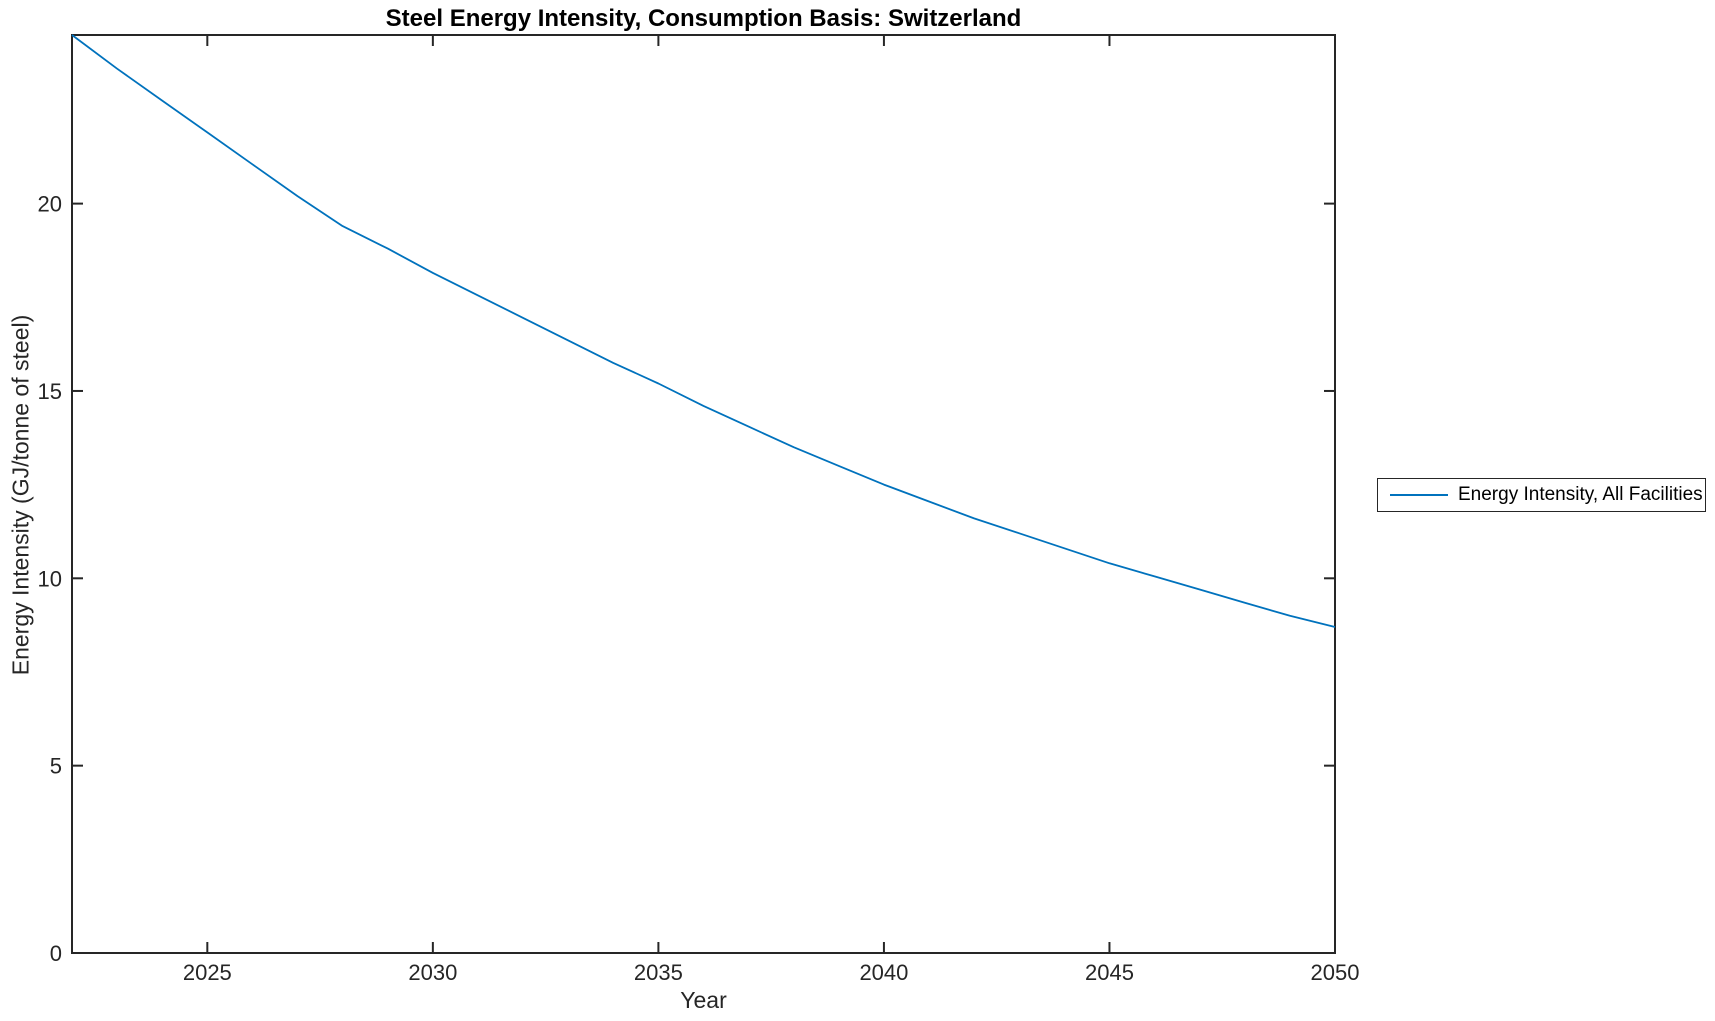  I want to click on y-axis-tick-label: 15, so click(50, 391).